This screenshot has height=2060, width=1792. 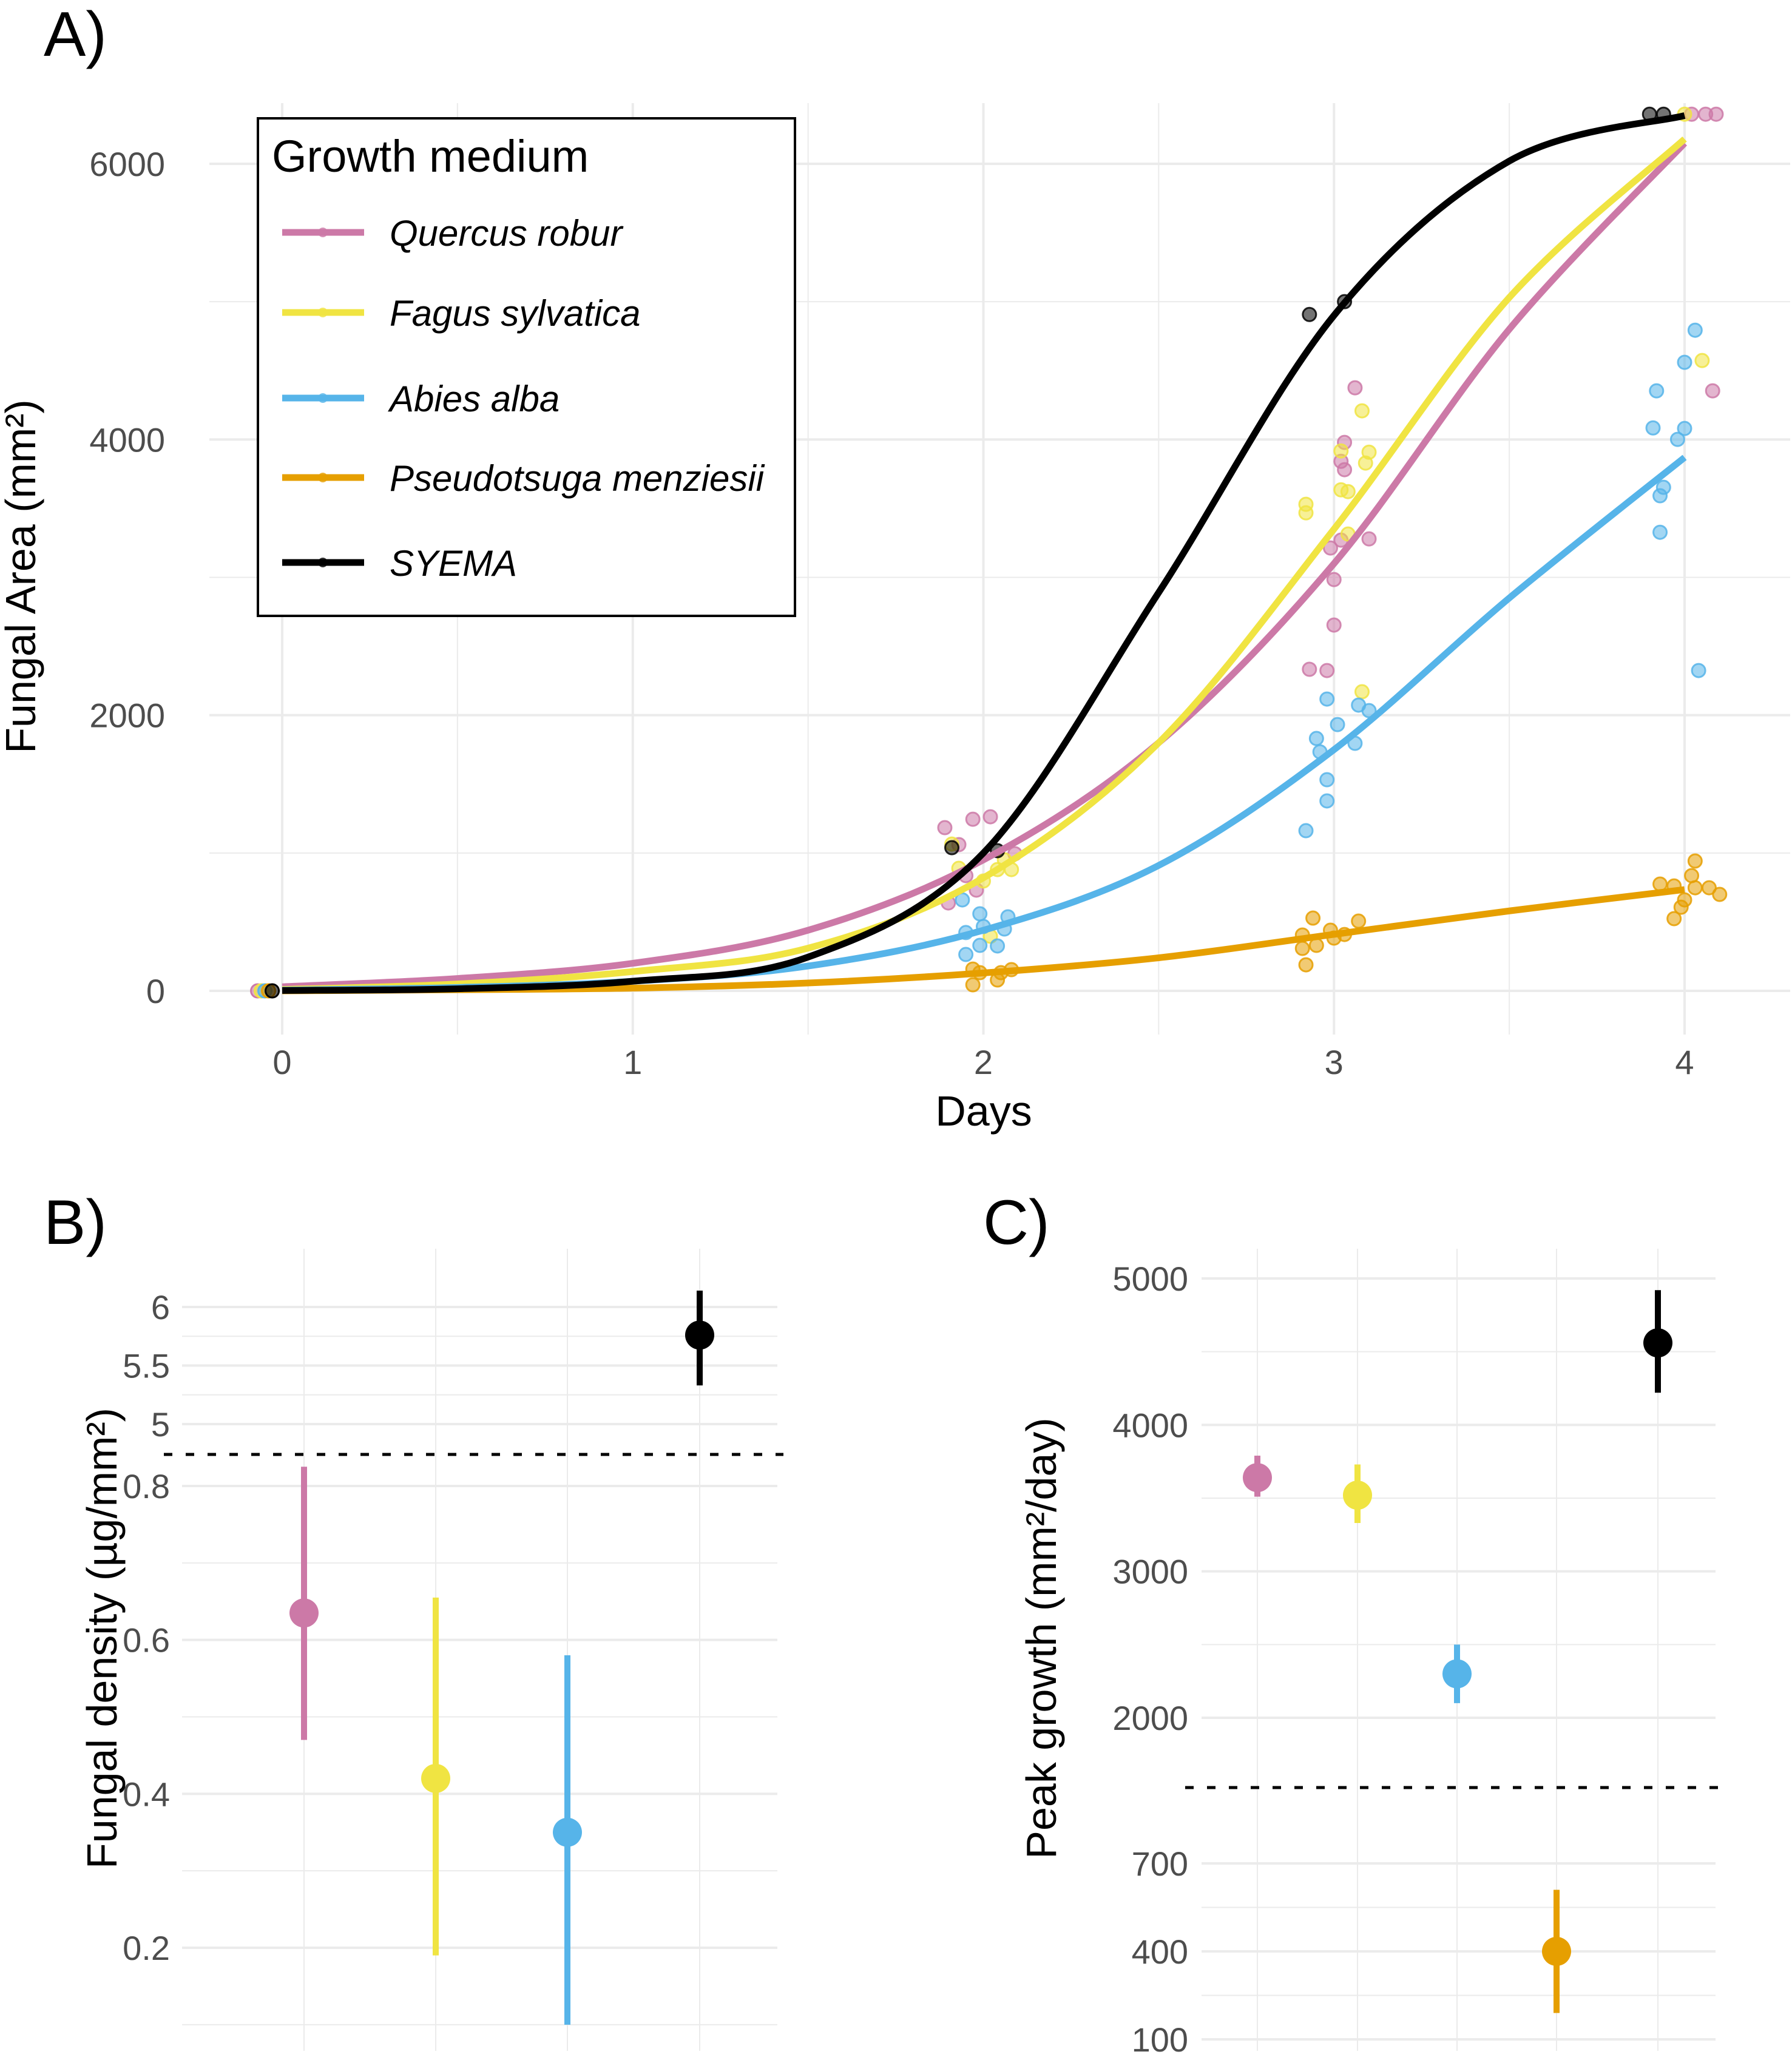 I want to click on x-tick-label: 2, so click(x=983, y=1062).